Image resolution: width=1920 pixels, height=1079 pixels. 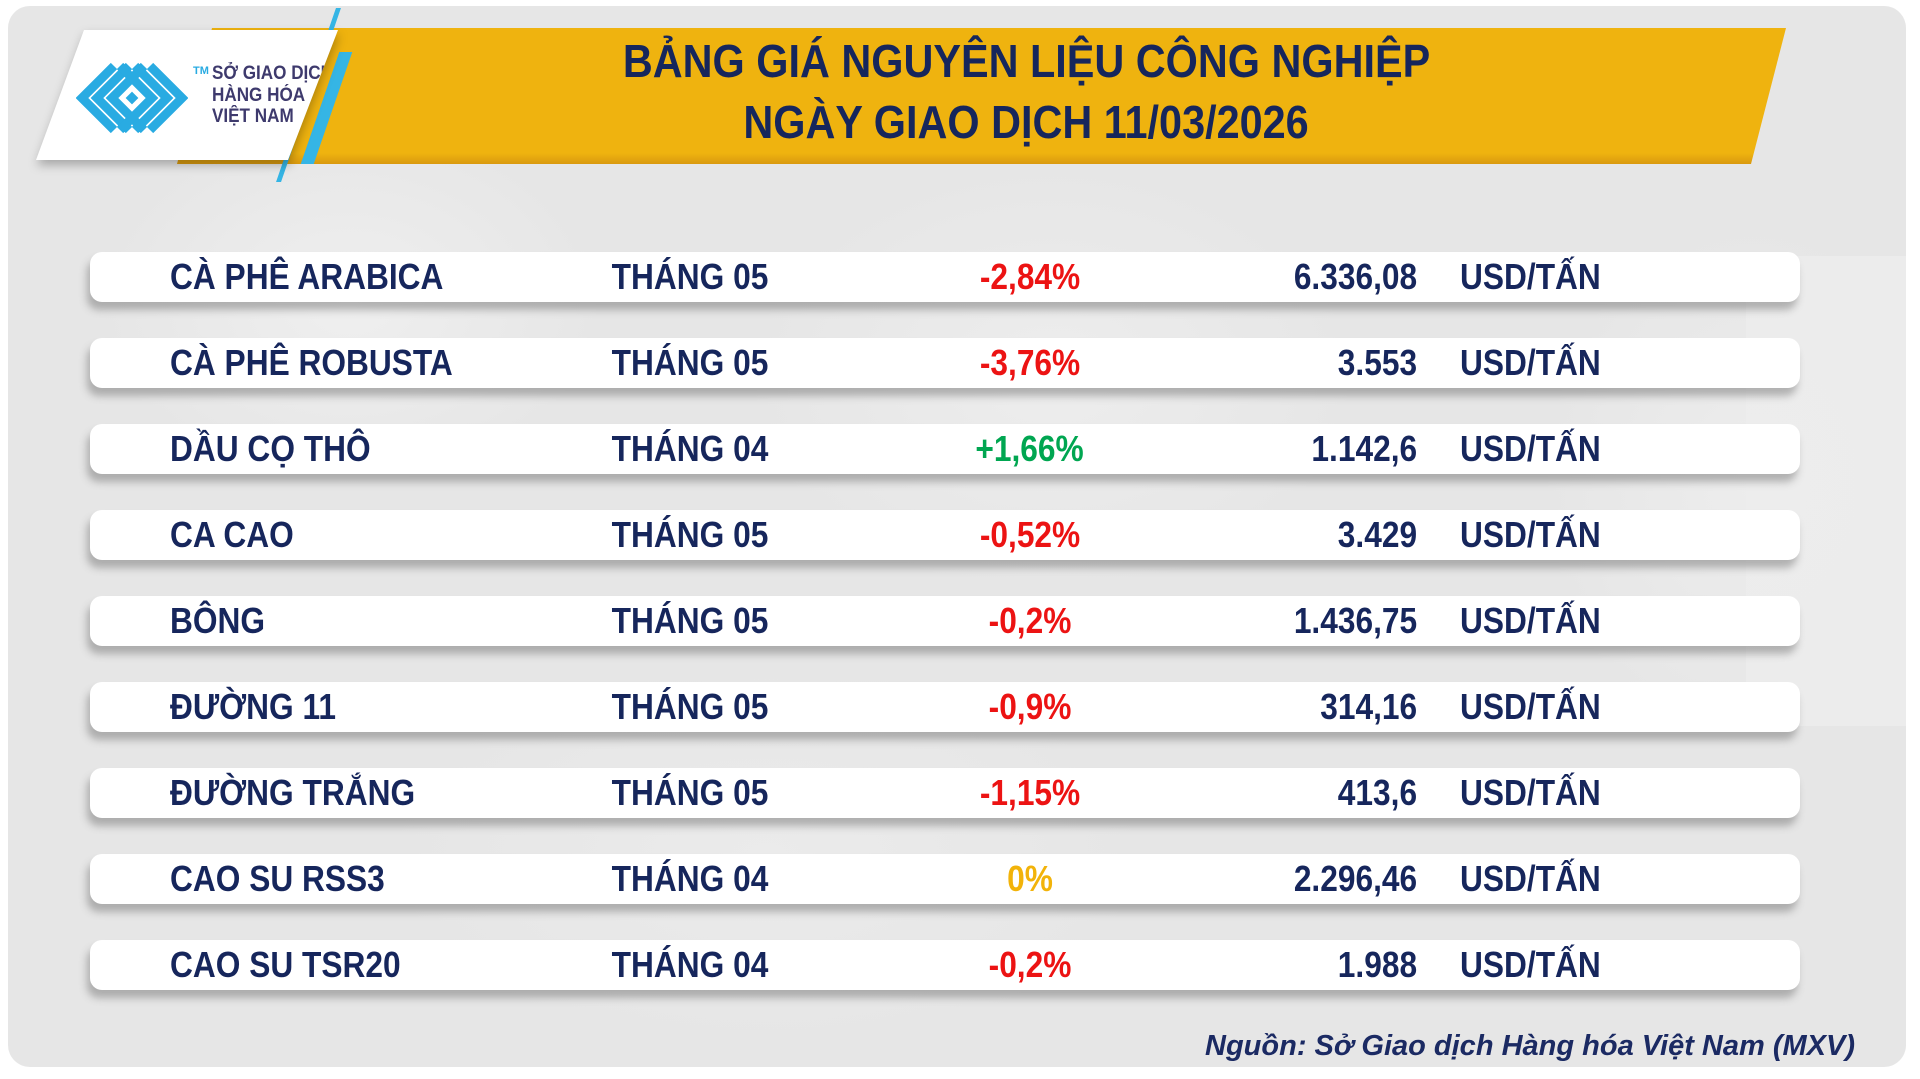 What do you see at coordinates (1030, 534) in the screenshot?
I see `change-percent: -0,52%` at bounding box center [1030, 534].